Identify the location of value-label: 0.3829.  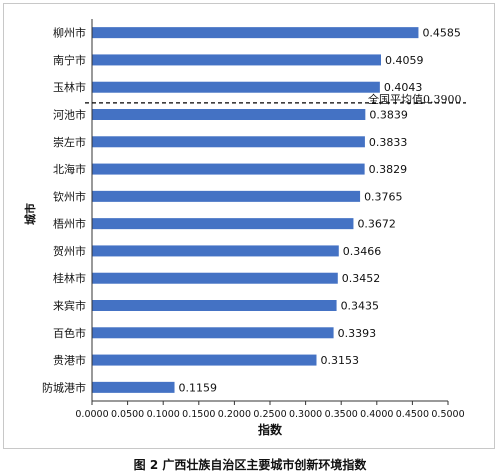
(388, 169).